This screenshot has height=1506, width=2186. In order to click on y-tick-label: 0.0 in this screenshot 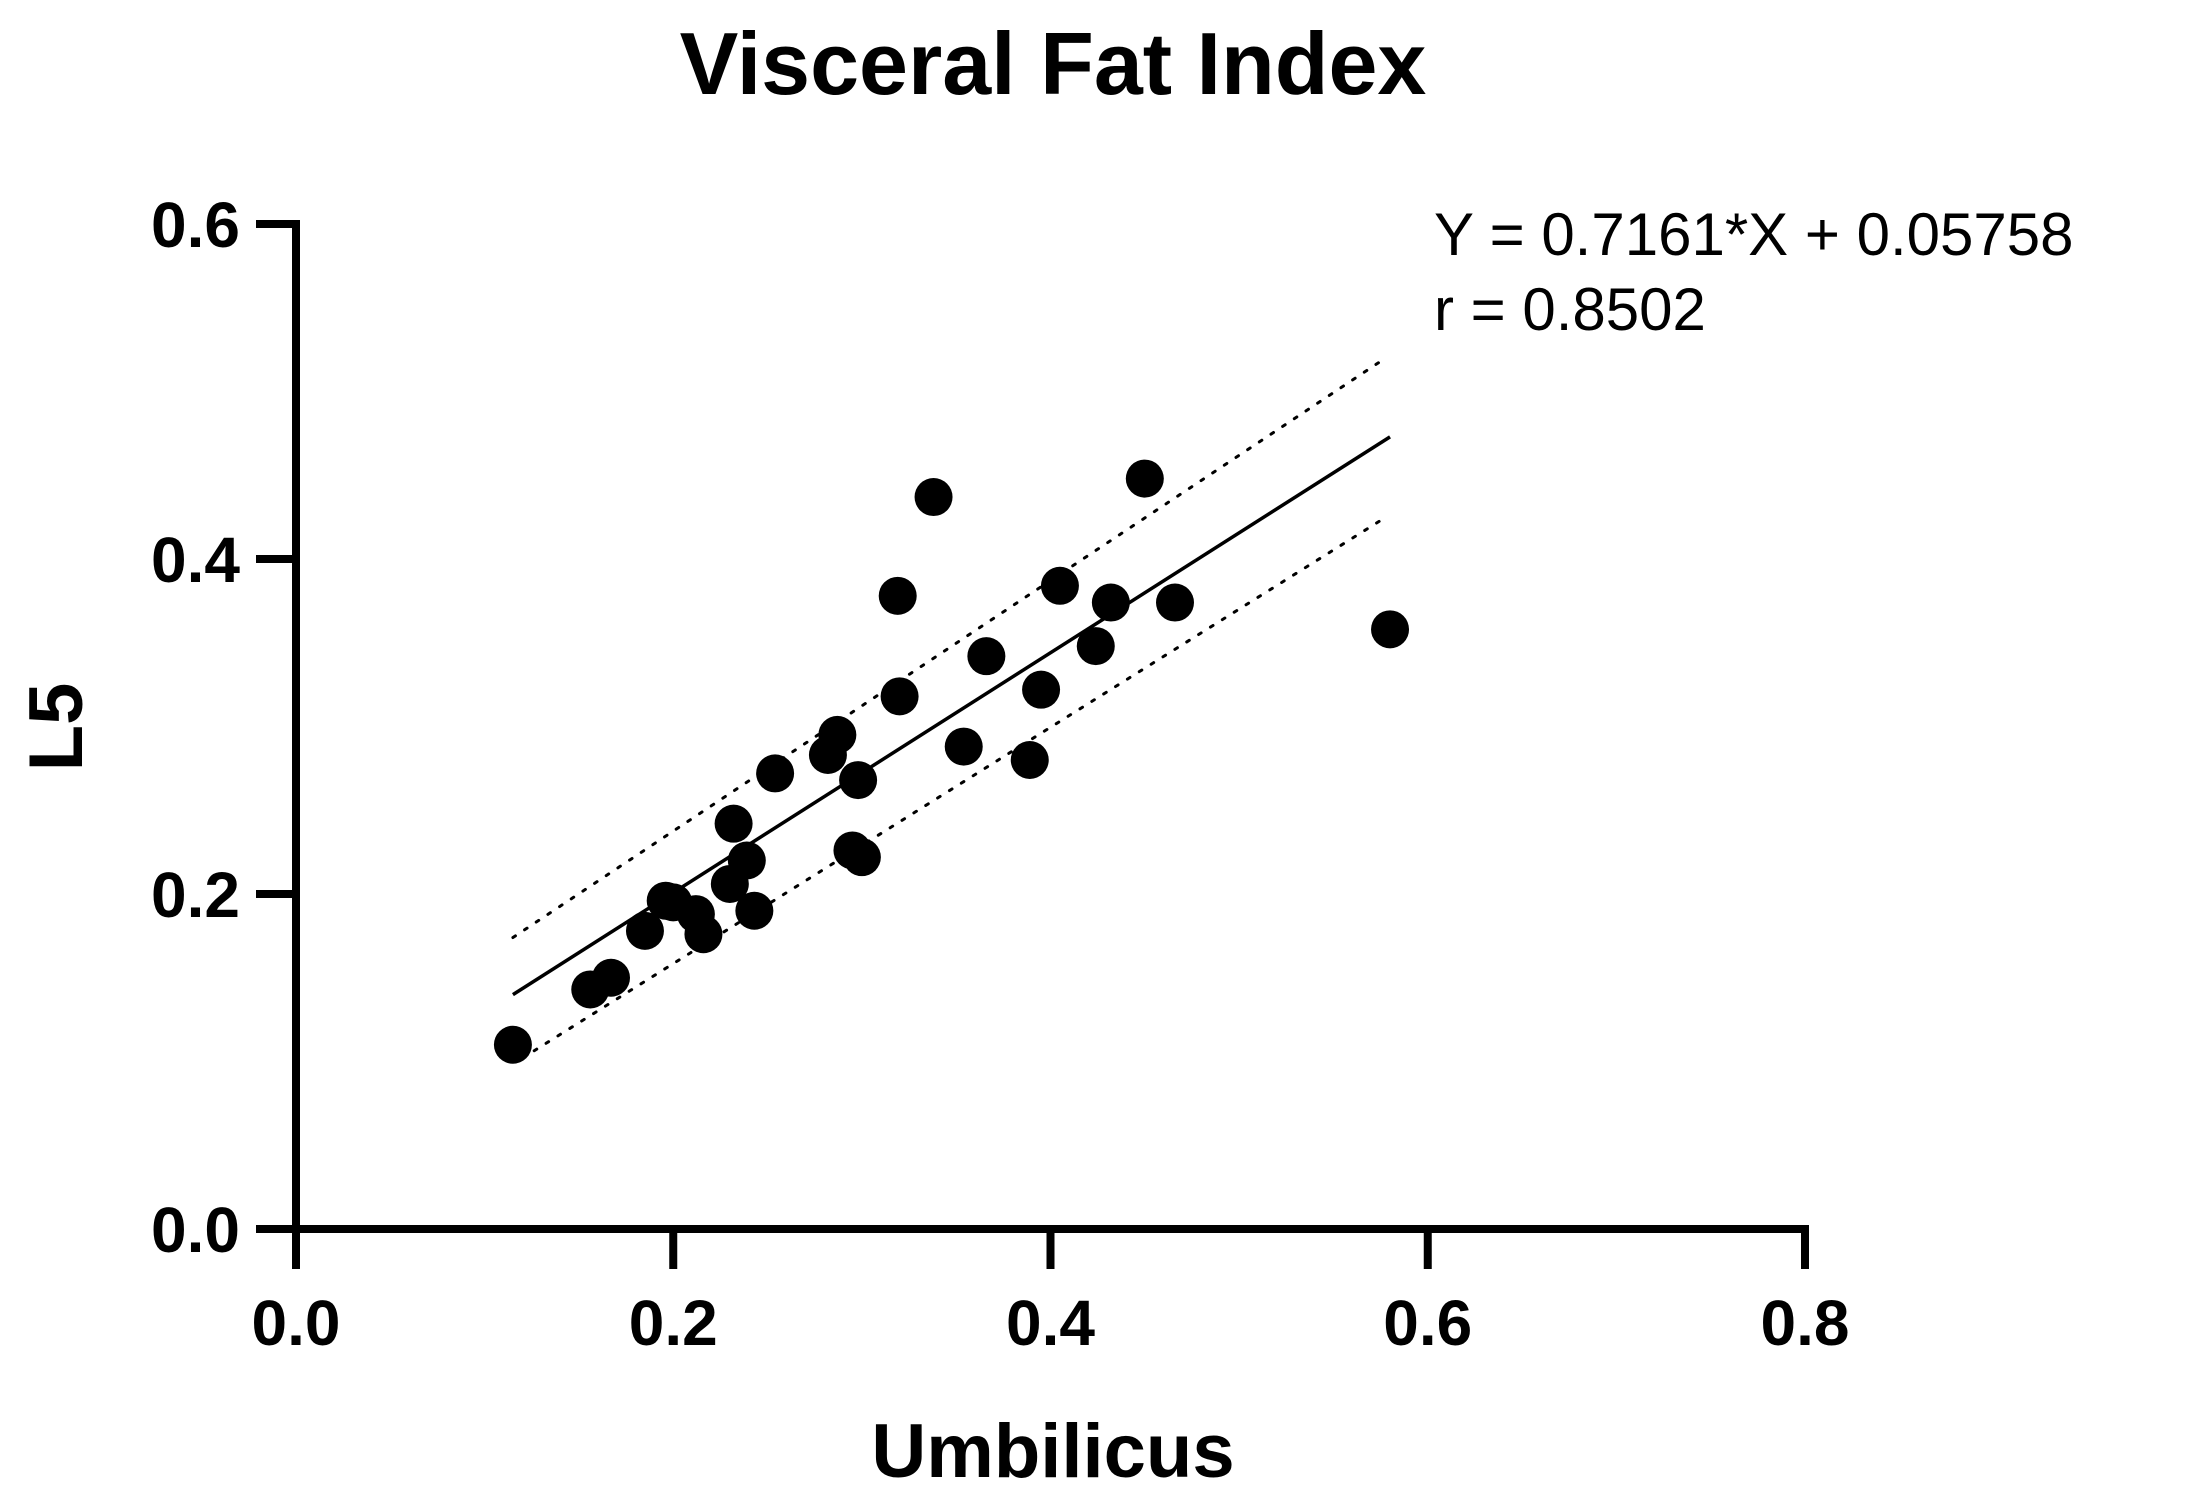, I will do `click(195, 1230)`.